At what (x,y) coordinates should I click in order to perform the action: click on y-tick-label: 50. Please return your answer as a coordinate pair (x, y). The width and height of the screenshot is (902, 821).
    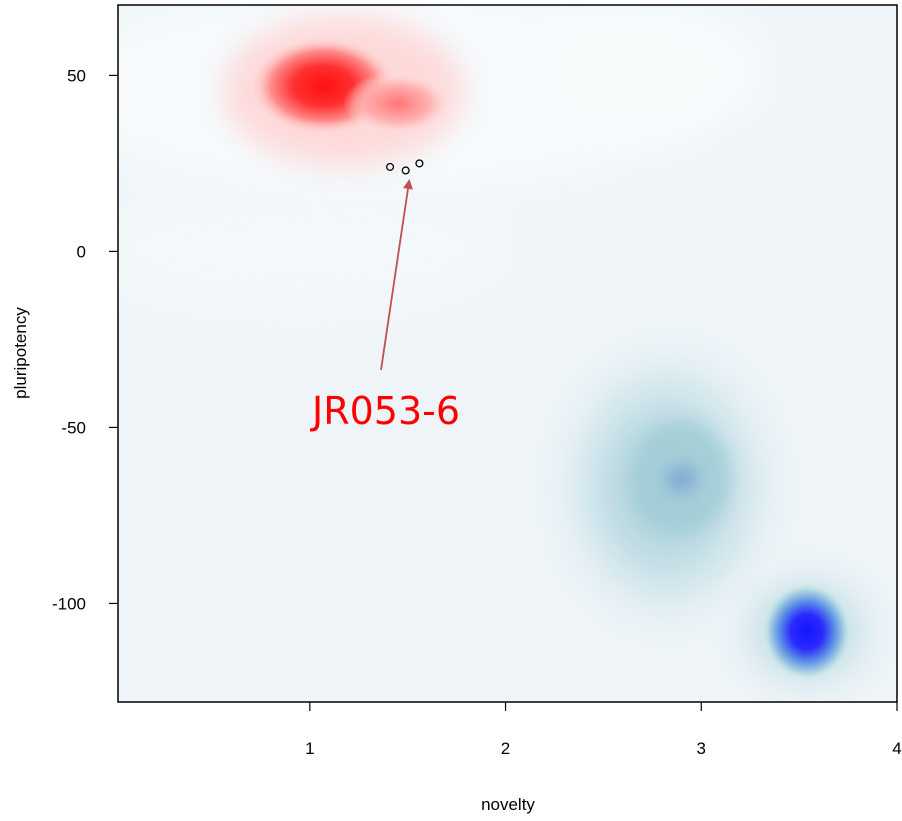
    Looking at the image, I should click on (76, 75).